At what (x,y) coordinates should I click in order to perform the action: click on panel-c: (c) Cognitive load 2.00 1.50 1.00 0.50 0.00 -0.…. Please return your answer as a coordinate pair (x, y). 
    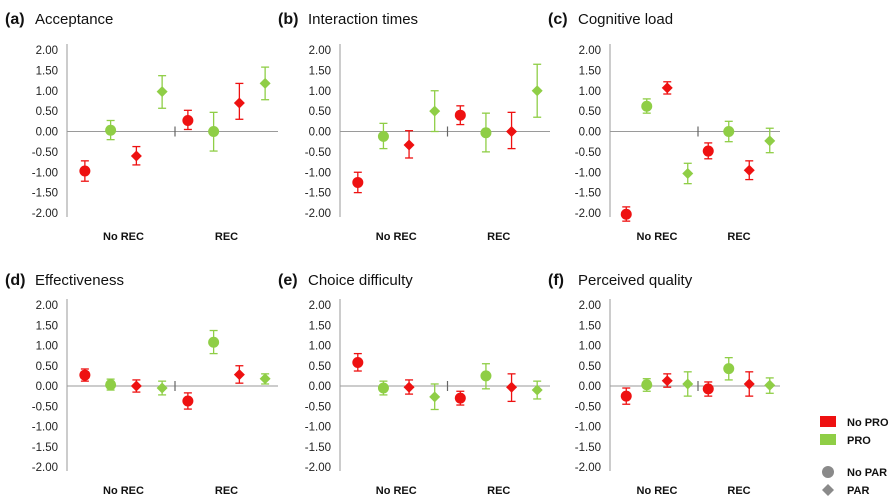
    Looking at the image, I should click on (664, 127).